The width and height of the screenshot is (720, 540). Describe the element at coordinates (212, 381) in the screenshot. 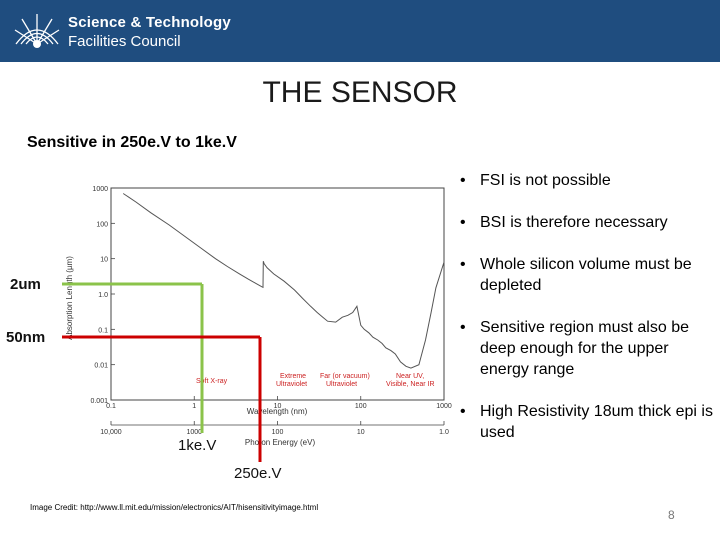

I see `region-label-soft-xray: Soft X-ray` at that location.